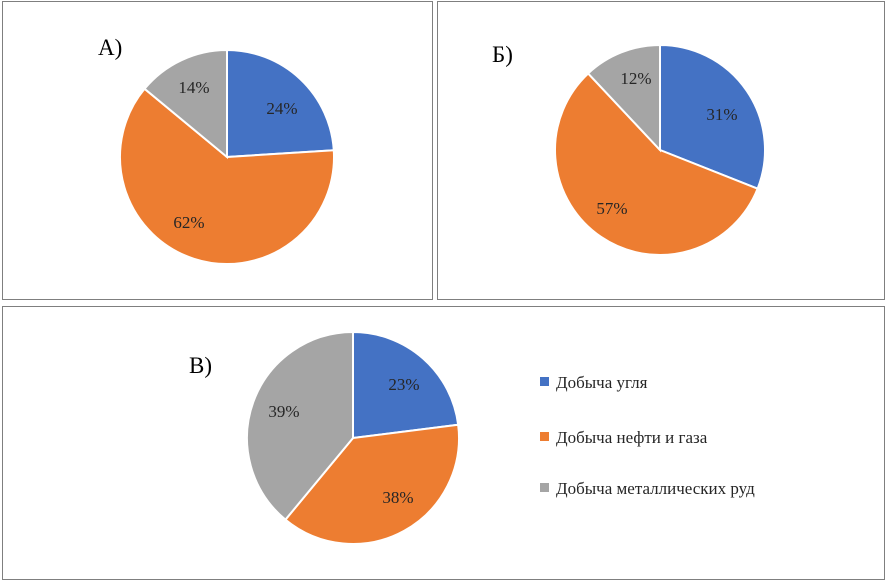  What do you see at coordinates (502, 54) in the screenshot?
I see `chart-b-title: Б)` at bounding box center [502, 54].